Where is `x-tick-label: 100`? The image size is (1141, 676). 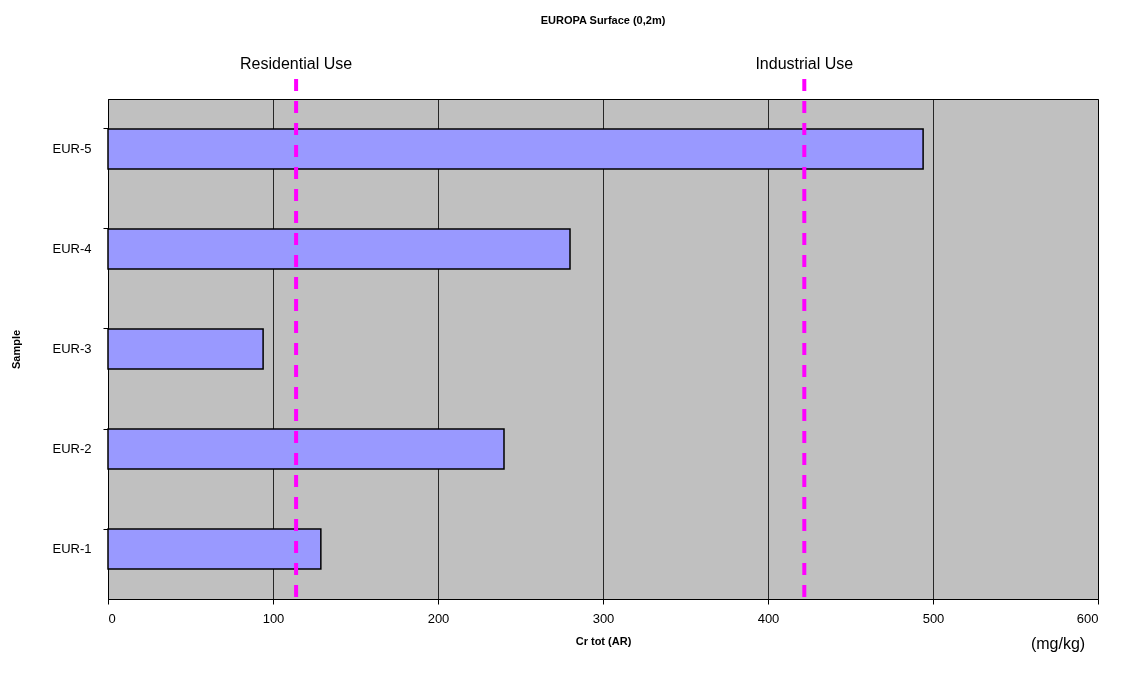 x-tick-label: 100 is located at coordinates (273, 618).